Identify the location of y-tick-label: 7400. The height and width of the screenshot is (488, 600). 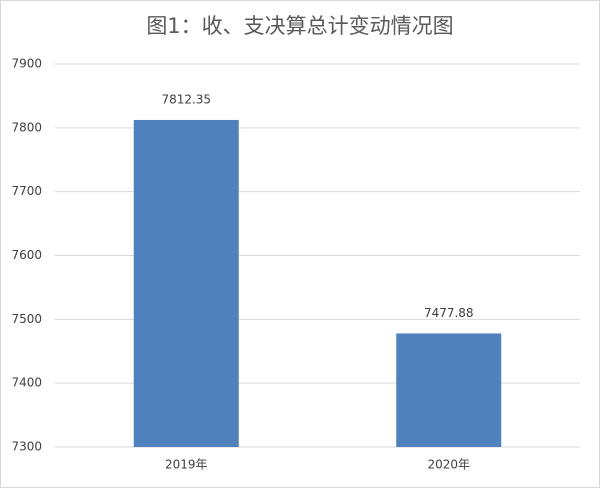
(26, 383).